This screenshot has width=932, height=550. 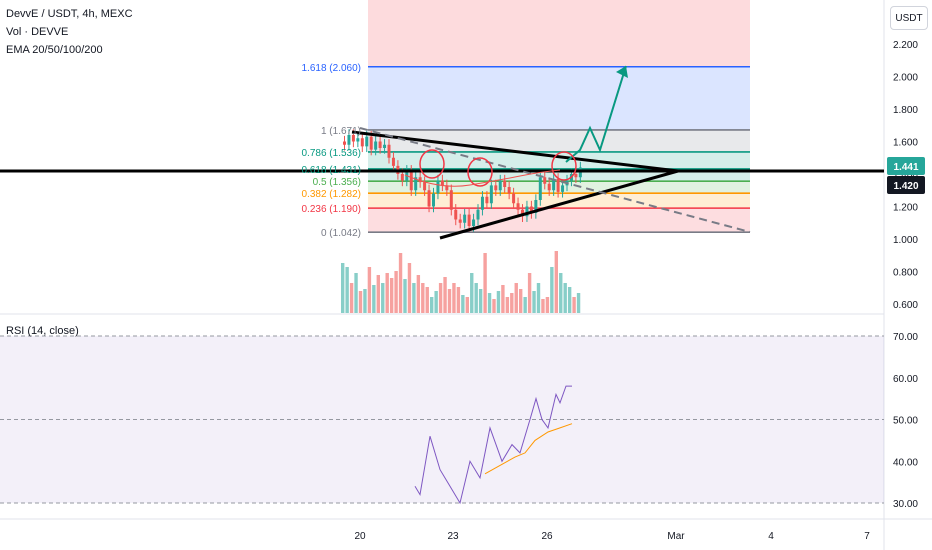 I want to click on price-badge-label: 1.420, so click(x=905, y=186).